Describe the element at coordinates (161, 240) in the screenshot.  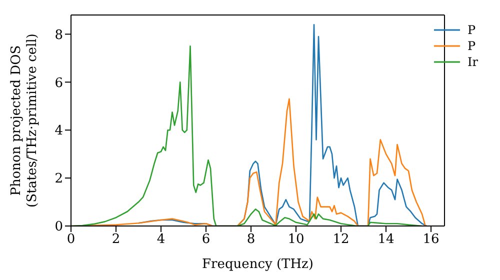
I see `x-tick-label: 4` at that location.